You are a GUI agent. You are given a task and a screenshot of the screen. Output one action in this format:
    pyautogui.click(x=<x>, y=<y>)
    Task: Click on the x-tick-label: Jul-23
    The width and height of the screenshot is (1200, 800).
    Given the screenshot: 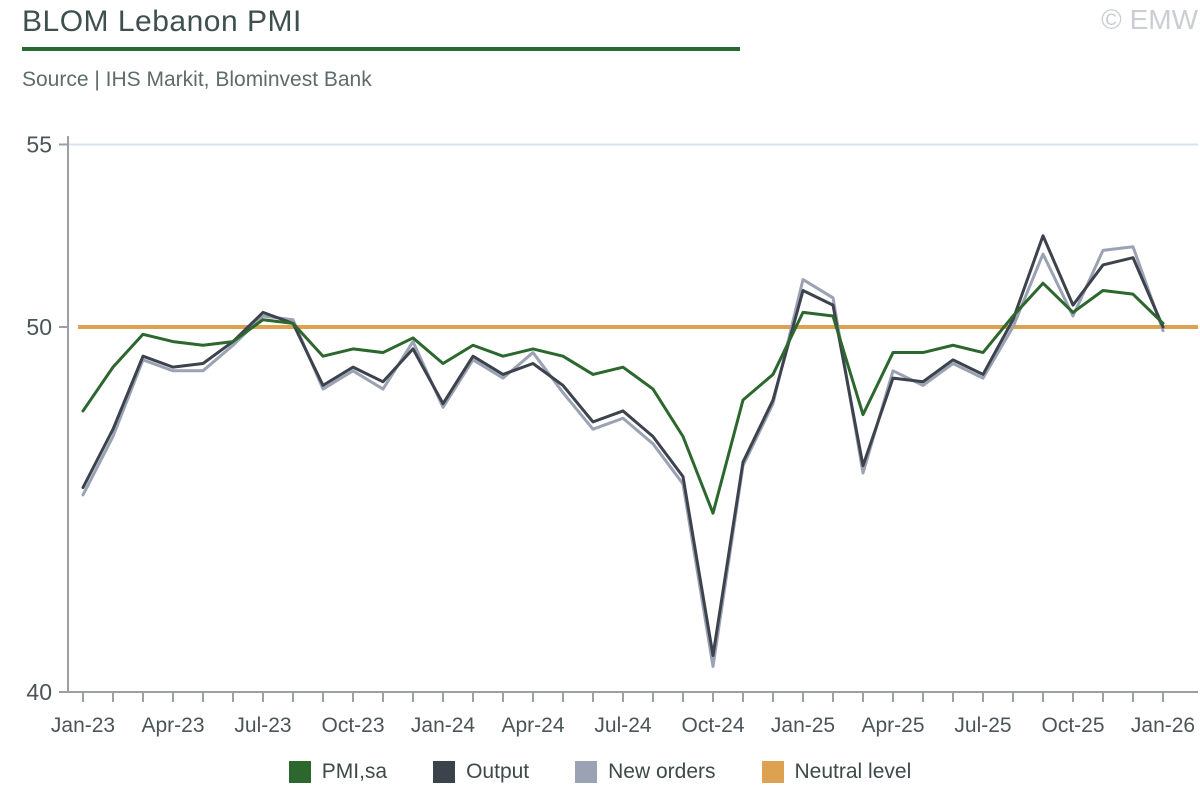 What is the action you would take?
    pyautogui.click(x=262, y=725)
    